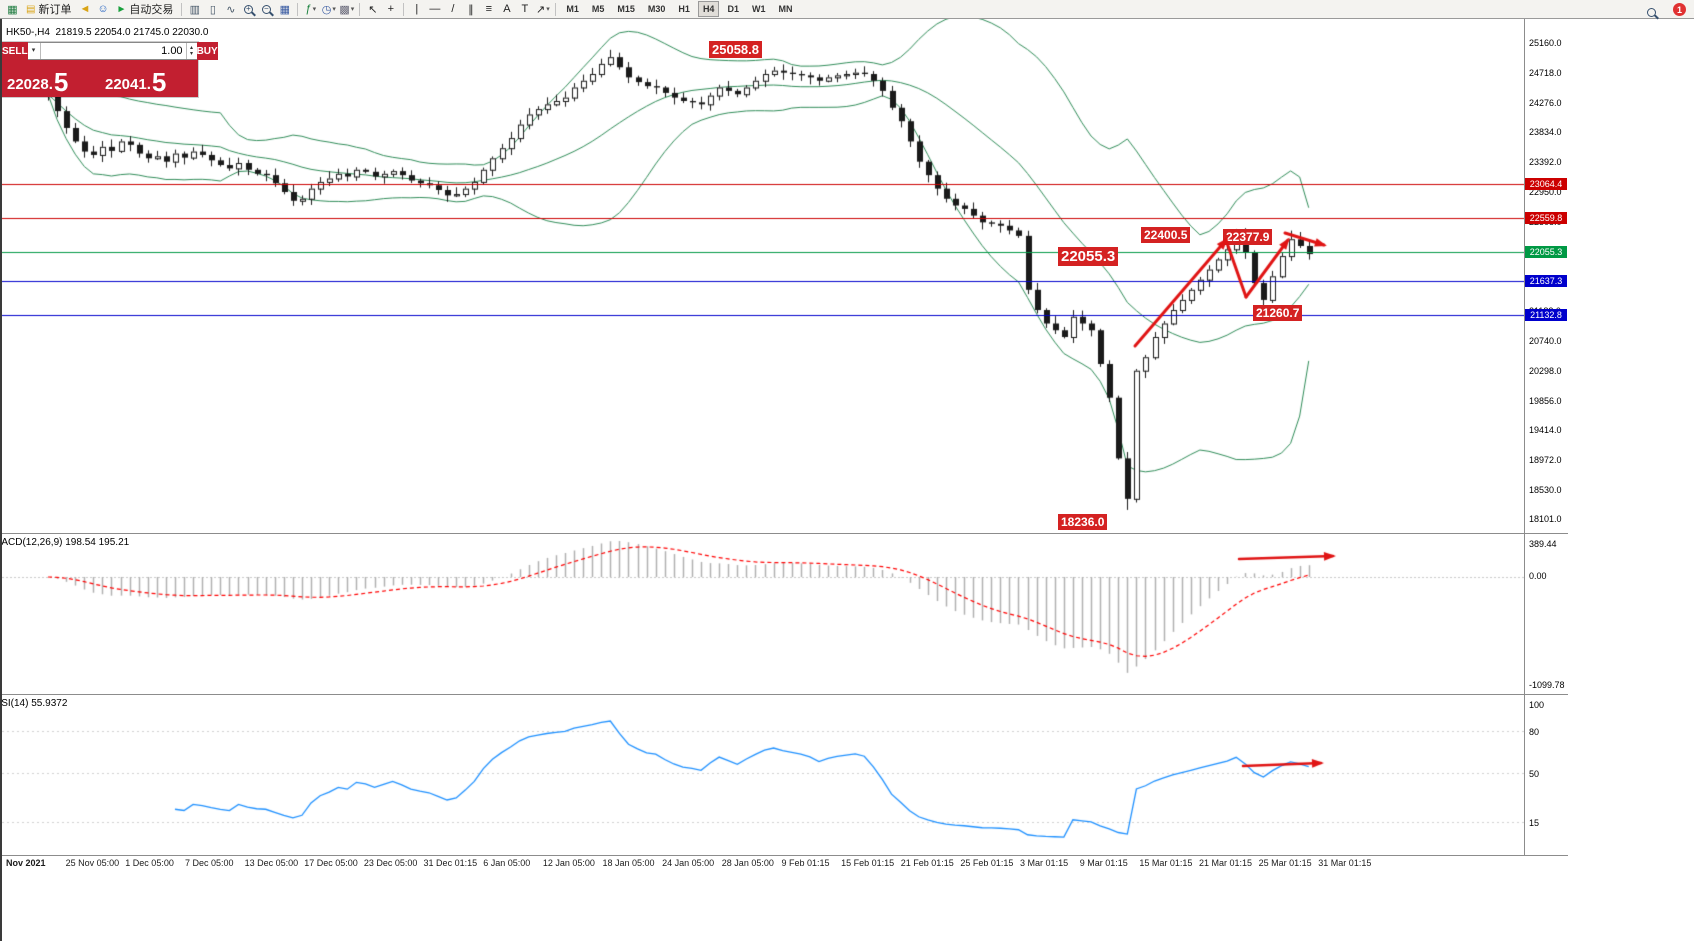 This screenshot has height=941, width=1694. Describe the element at coordinates (507, 9) in the screenshot. I see `text-icon: A` at that location.